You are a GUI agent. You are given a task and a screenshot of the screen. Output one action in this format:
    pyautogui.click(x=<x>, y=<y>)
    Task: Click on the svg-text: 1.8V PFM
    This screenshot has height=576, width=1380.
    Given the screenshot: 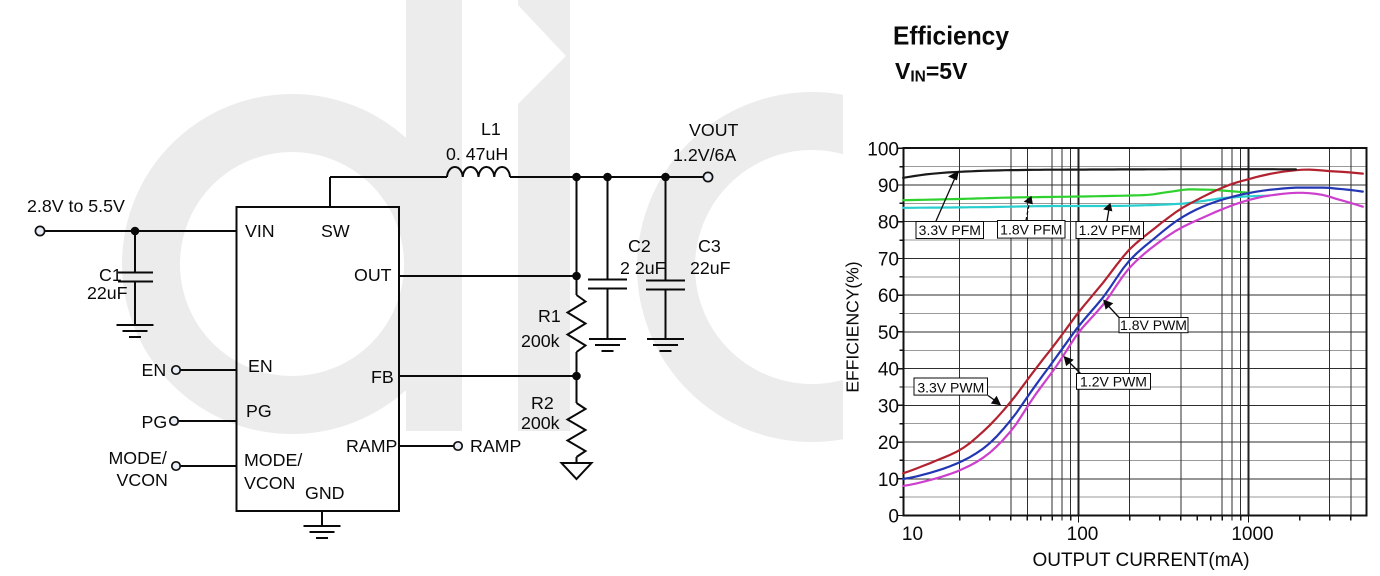 What is the action you would take?
    pyautogui.click(x=1031, y=230)
    